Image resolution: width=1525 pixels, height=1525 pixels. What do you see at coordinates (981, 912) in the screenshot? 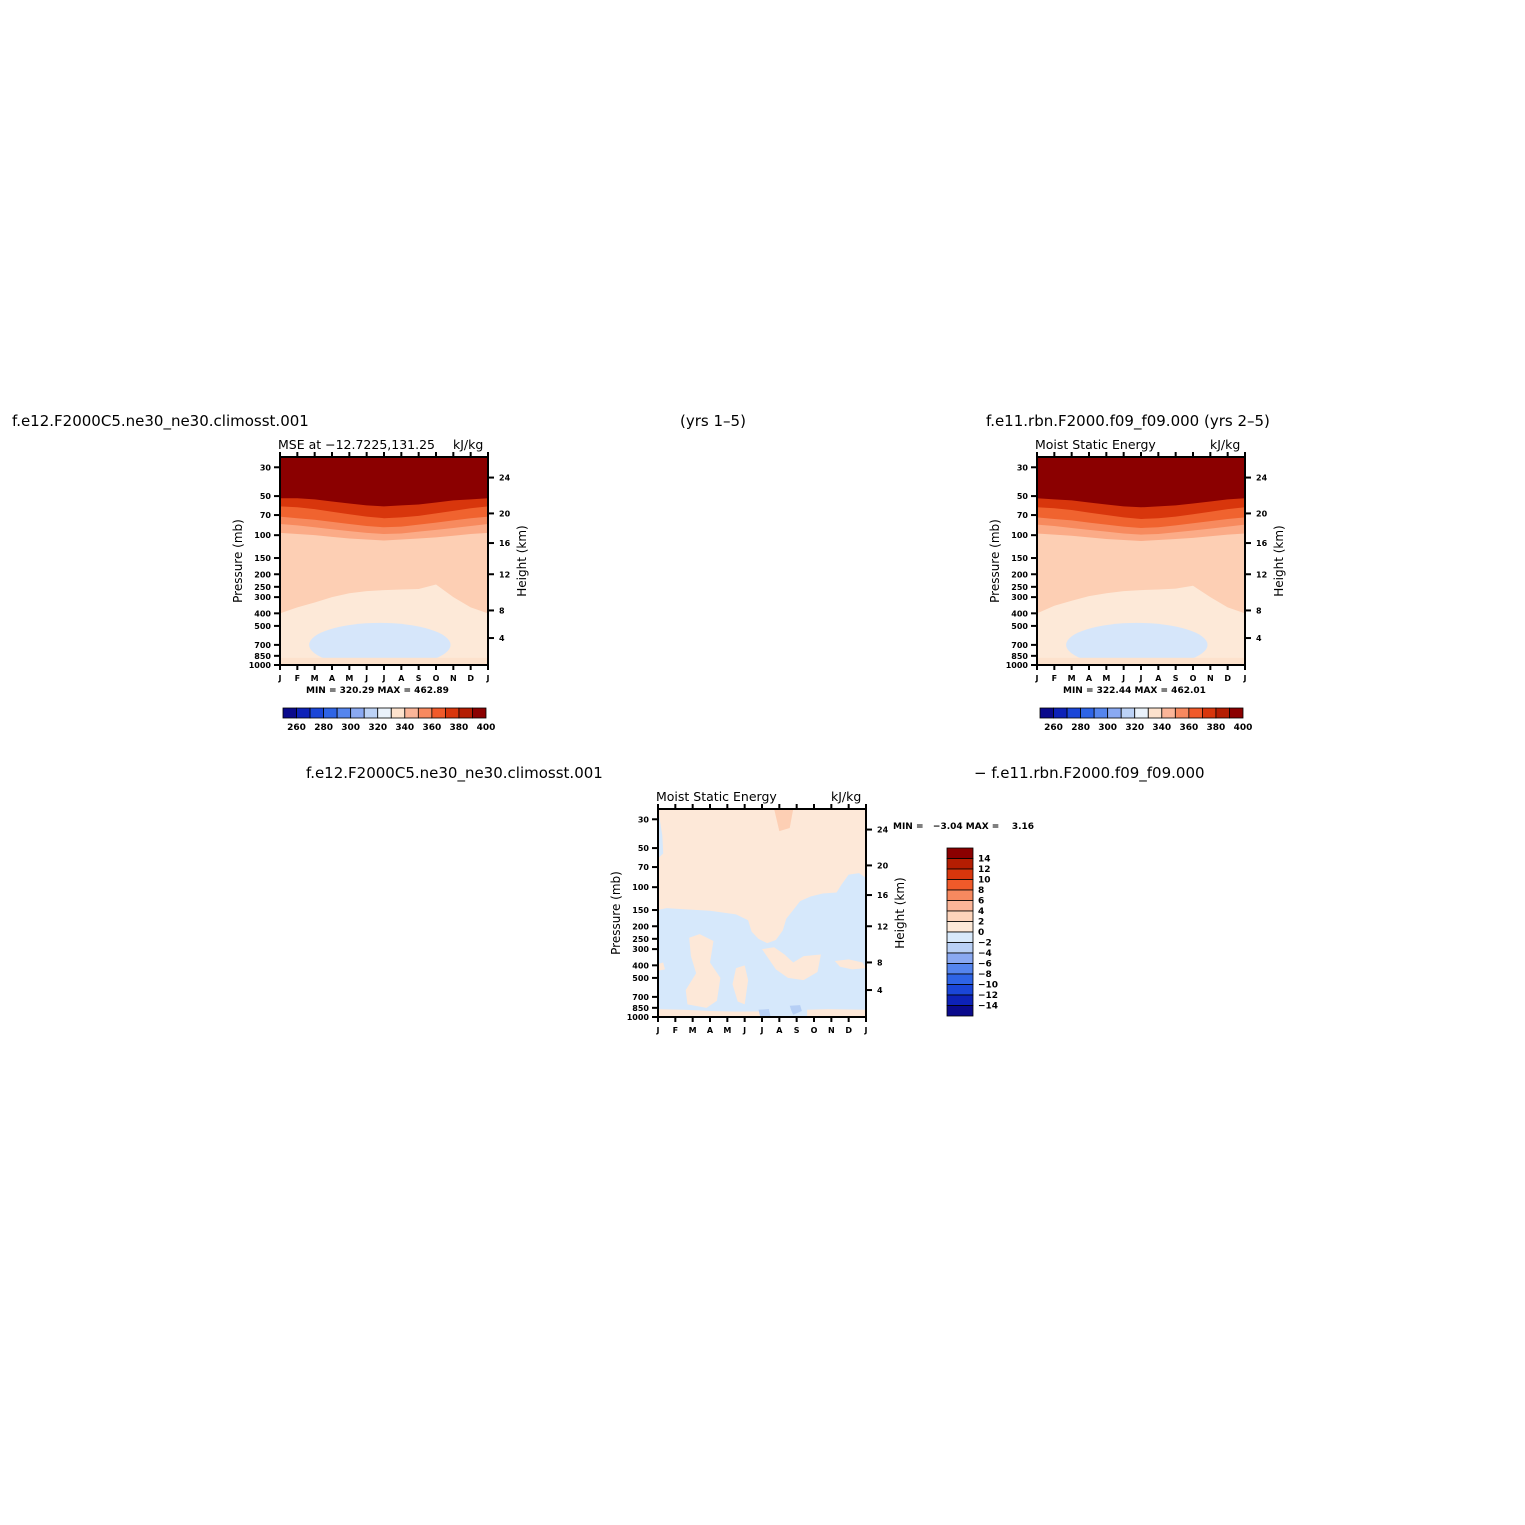
I see `colorbar-label: 4` at bounding box center [981, 912].